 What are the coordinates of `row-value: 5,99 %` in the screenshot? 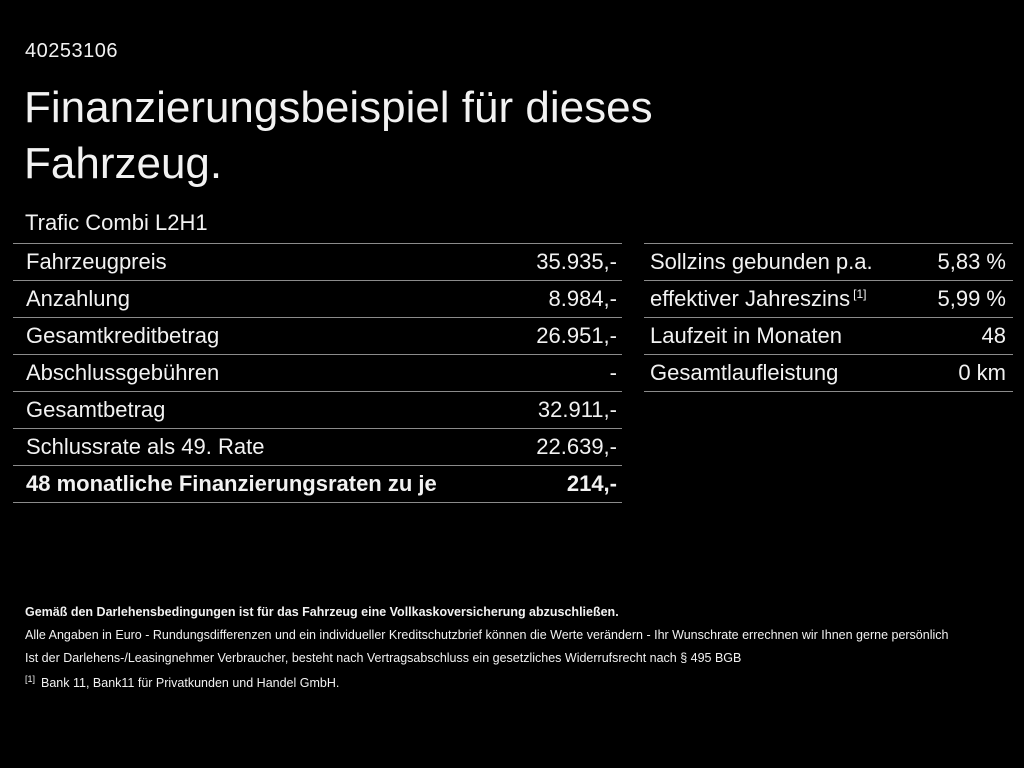 It's located at (972, 298).